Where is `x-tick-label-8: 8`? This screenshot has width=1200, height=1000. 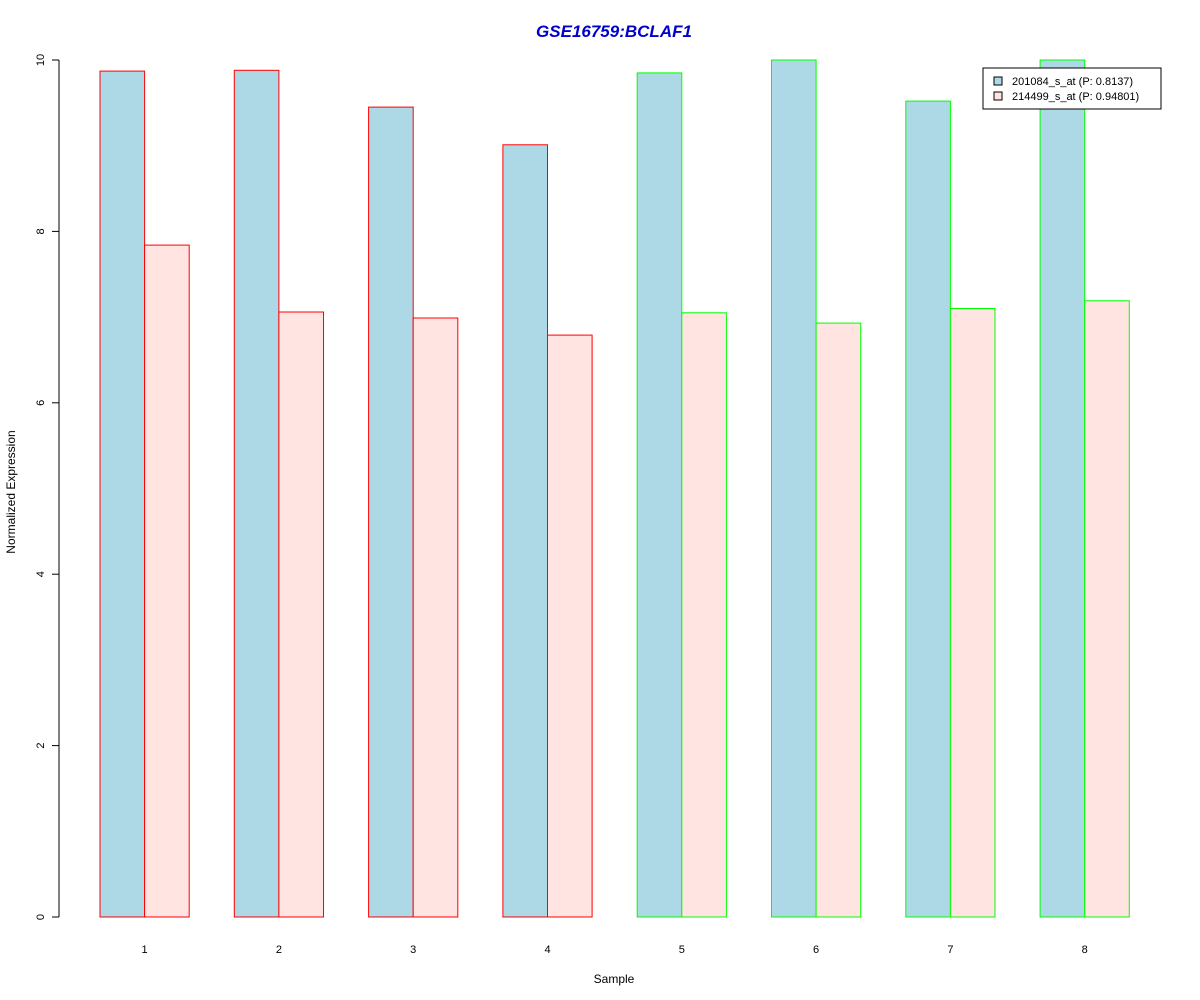 x-tick-label-8: 8 is located at coordinates (1085, 950).